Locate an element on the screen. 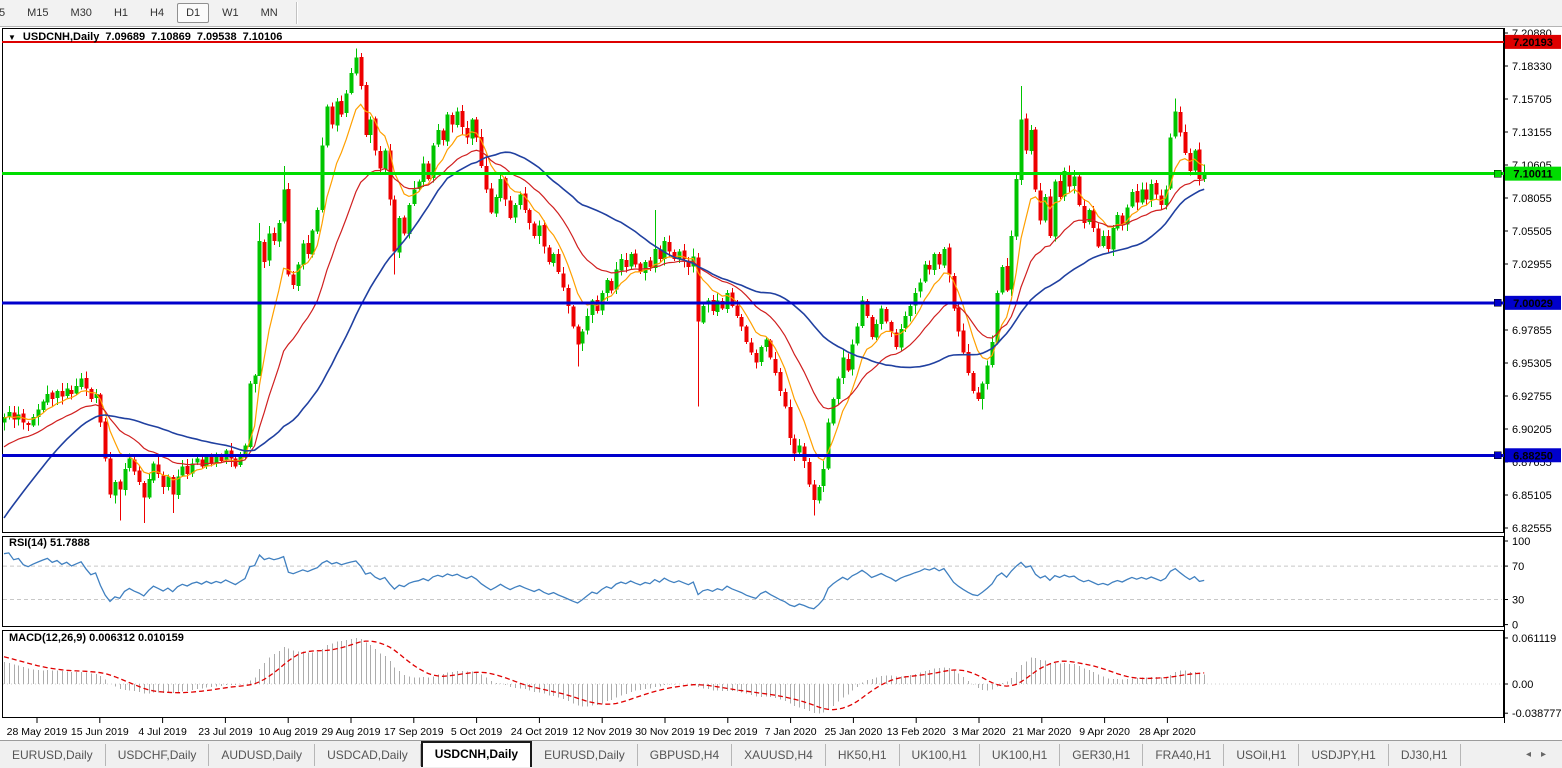 Image resolution: width=1562 pixels, height=768 pixels. tab-eurusd-daily: EURUSD,Daily is located at coordinates (53, 754).